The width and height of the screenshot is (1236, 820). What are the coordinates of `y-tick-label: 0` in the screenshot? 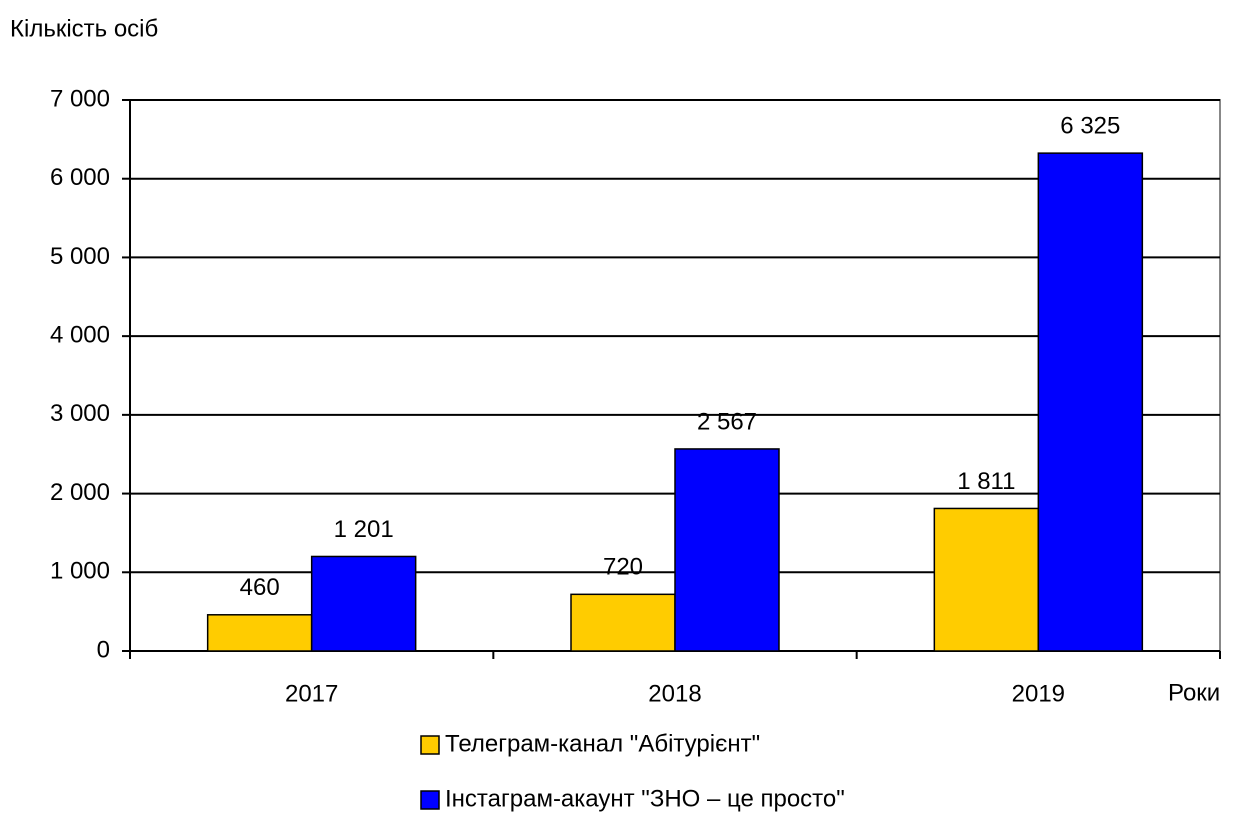 It's located at (103, 649).